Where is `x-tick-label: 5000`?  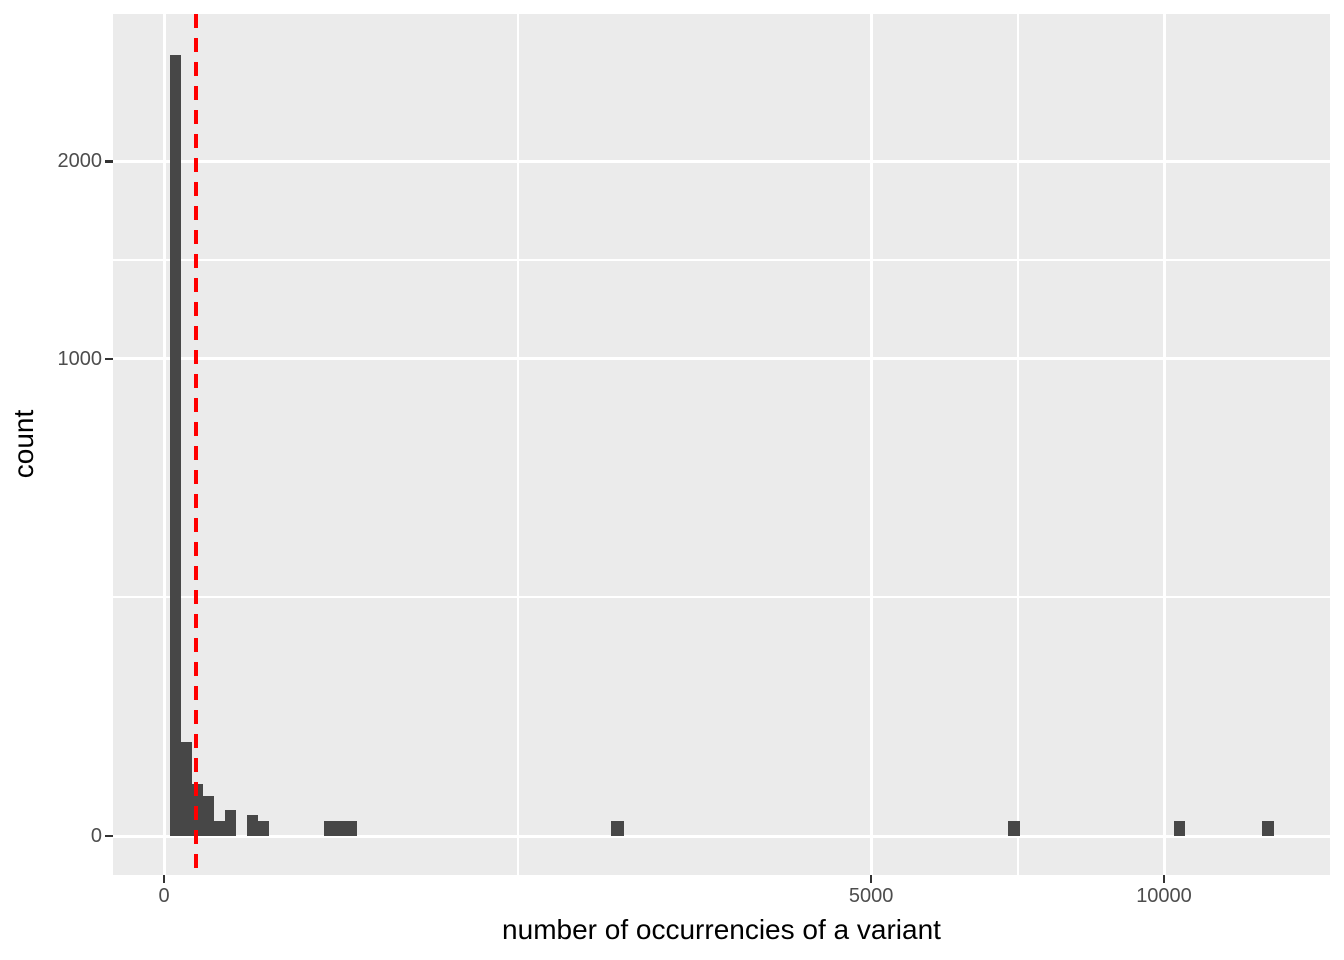 x-tick-label: 5000 is located at coordinates (871, 896).